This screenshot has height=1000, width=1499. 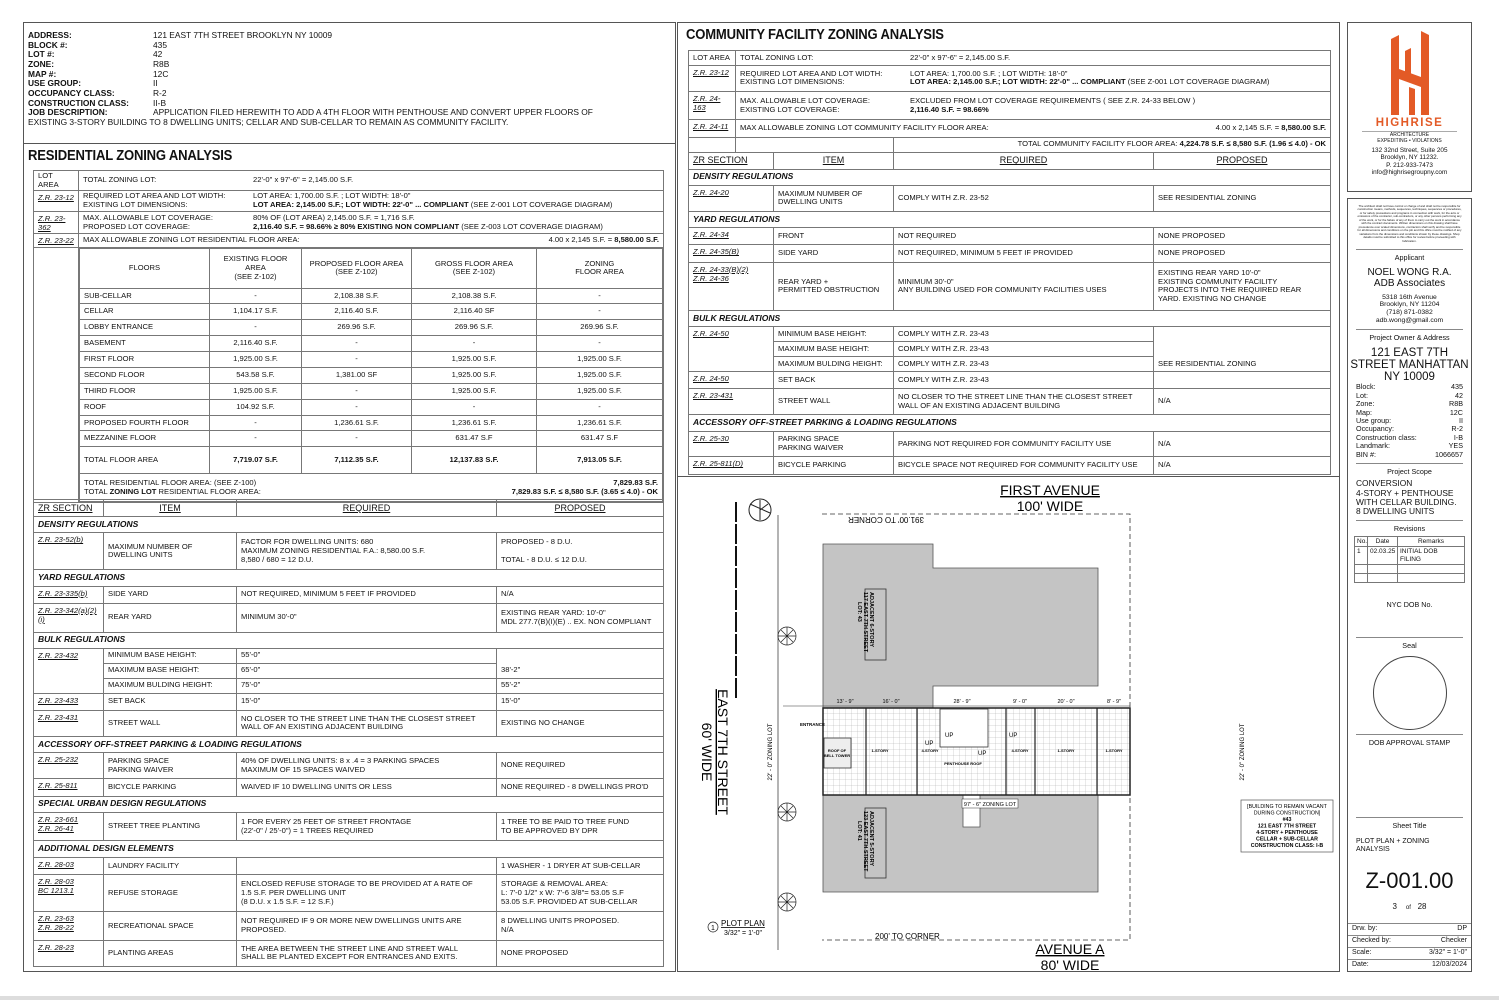 What do you see at coordinates (1394, 906) in the screenshot?
I see `page-number: 3` at bounding box center [1394, 906].